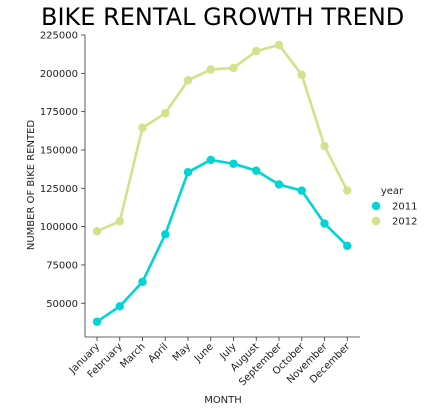  Describe the element at coordinates (132, 355) in the screenshot. I see `x-tick-label: March` at that location.